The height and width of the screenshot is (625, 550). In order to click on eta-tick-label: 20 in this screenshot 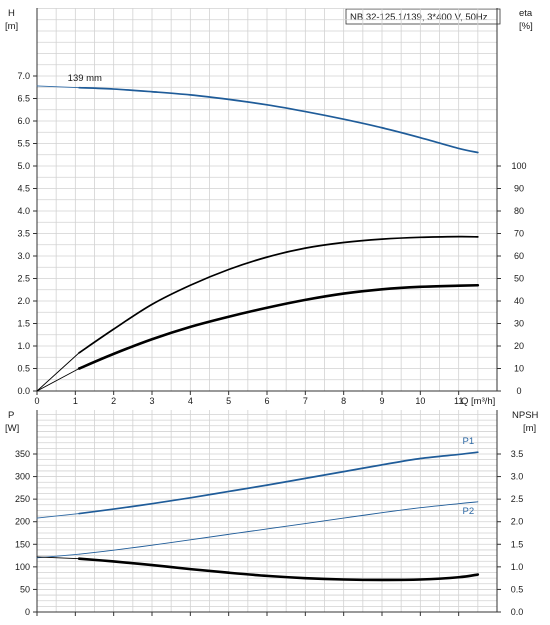, I will do `click(519, 346)`.